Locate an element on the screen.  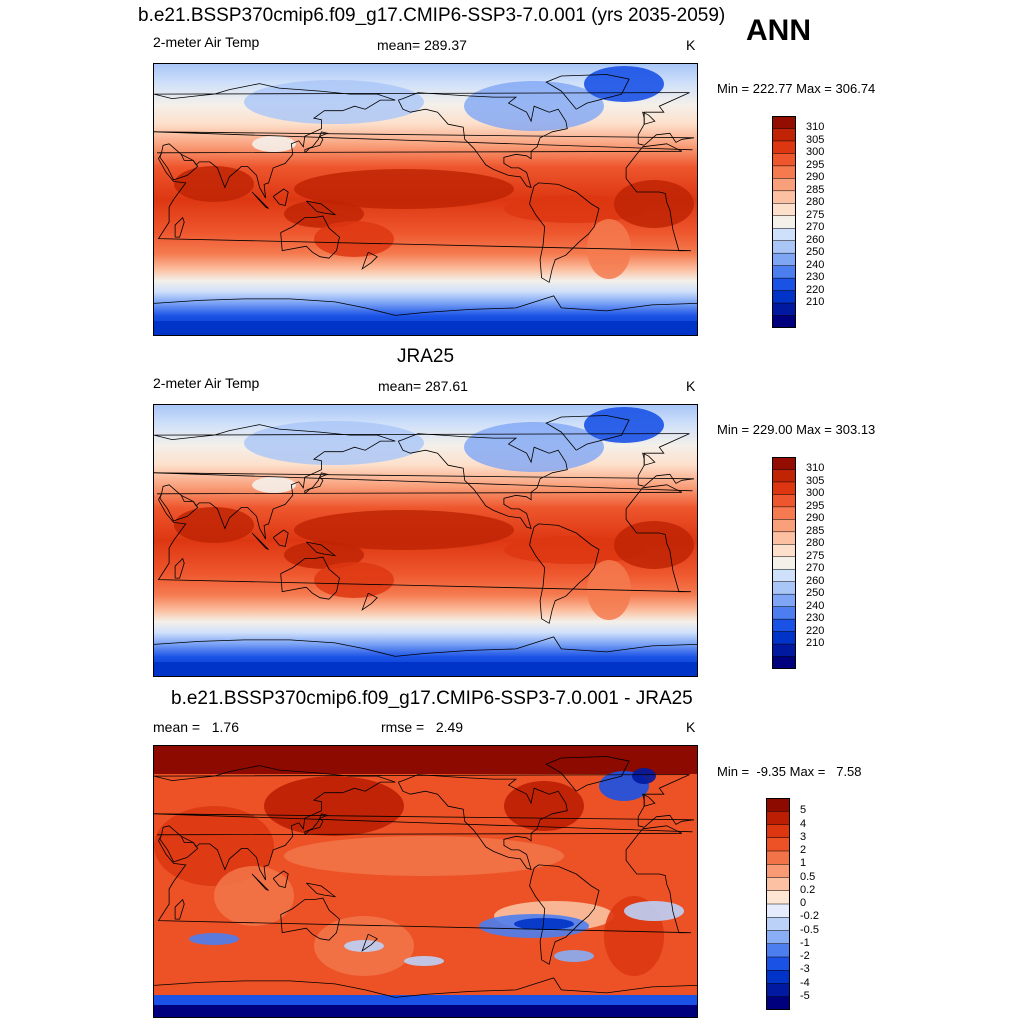
colorbar-tick-label: 4 is located at coordinates (803, 823).